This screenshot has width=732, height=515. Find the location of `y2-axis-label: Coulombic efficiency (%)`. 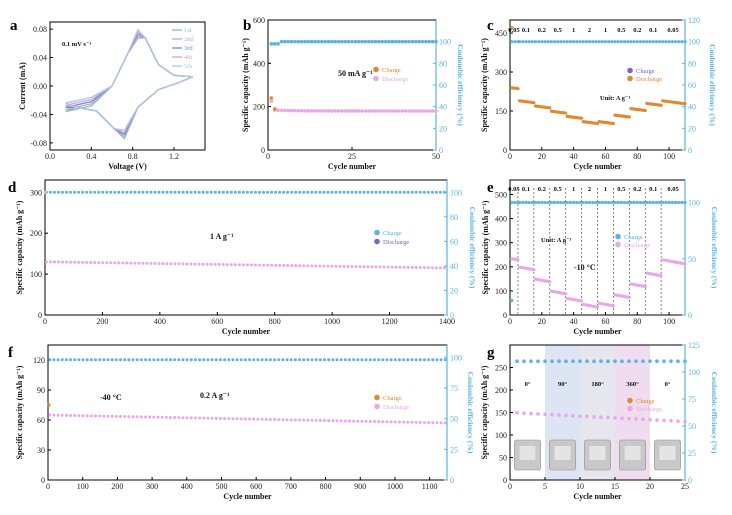

y2-axis-label: Coulombic efficiency (%) is located at coordinates (472, 248).